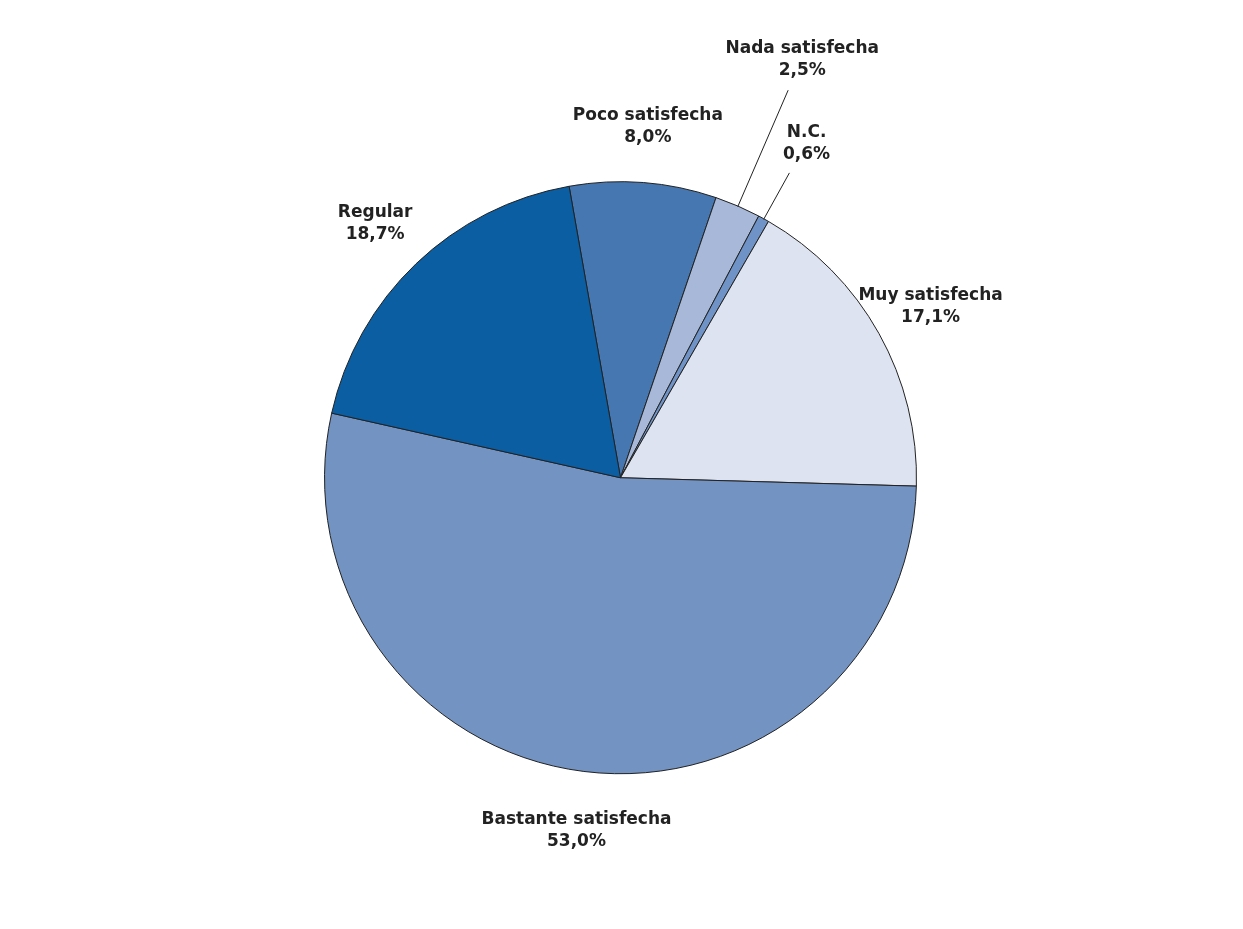 The width and height of the screenshot is (1243, 929). What do you see at coordinates (806, 152) in the screenshot?
I see `data-label: 0,6%` at bounding box center [806, 152].